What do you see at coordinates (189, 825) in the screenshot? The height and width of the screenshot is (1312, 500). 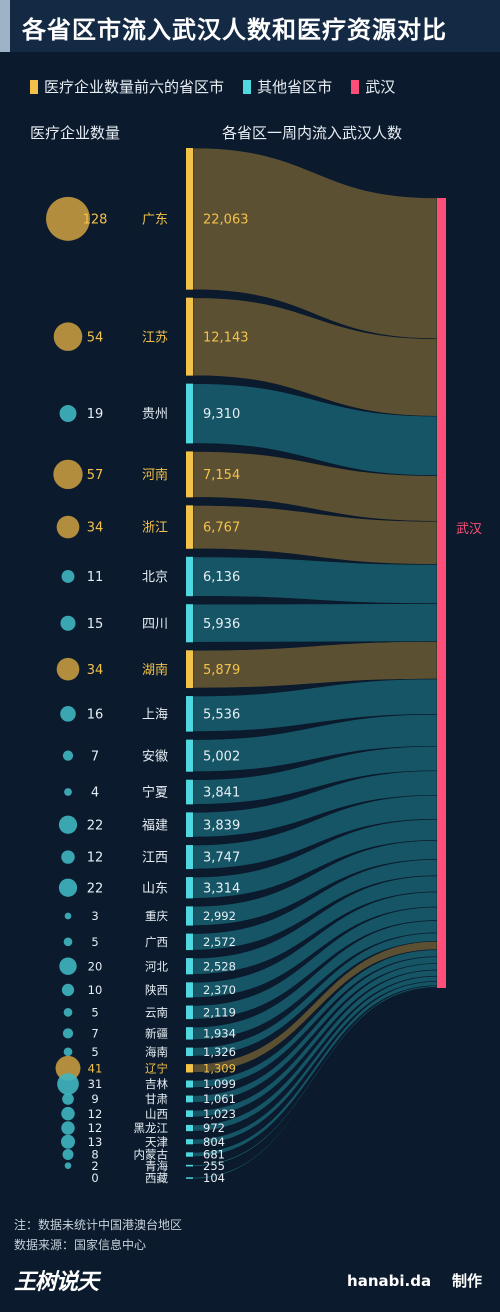 I see `source-bar-福建` at bounding box center [189, 825].